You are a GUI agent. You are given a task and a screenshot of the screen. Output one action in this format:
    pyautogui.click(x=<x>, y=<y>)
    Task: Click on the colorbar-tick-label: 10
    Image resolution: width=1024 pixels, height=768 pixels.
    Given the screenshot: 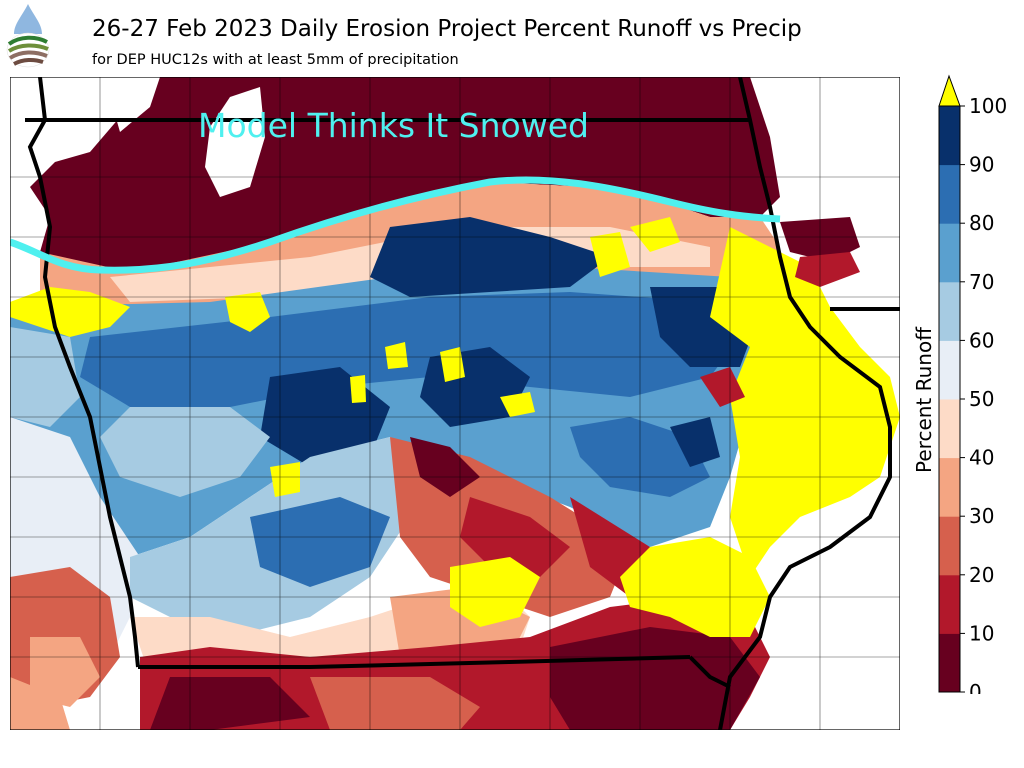 What is the action you would take?
    pyautogui.click(x=981, y=633)
    